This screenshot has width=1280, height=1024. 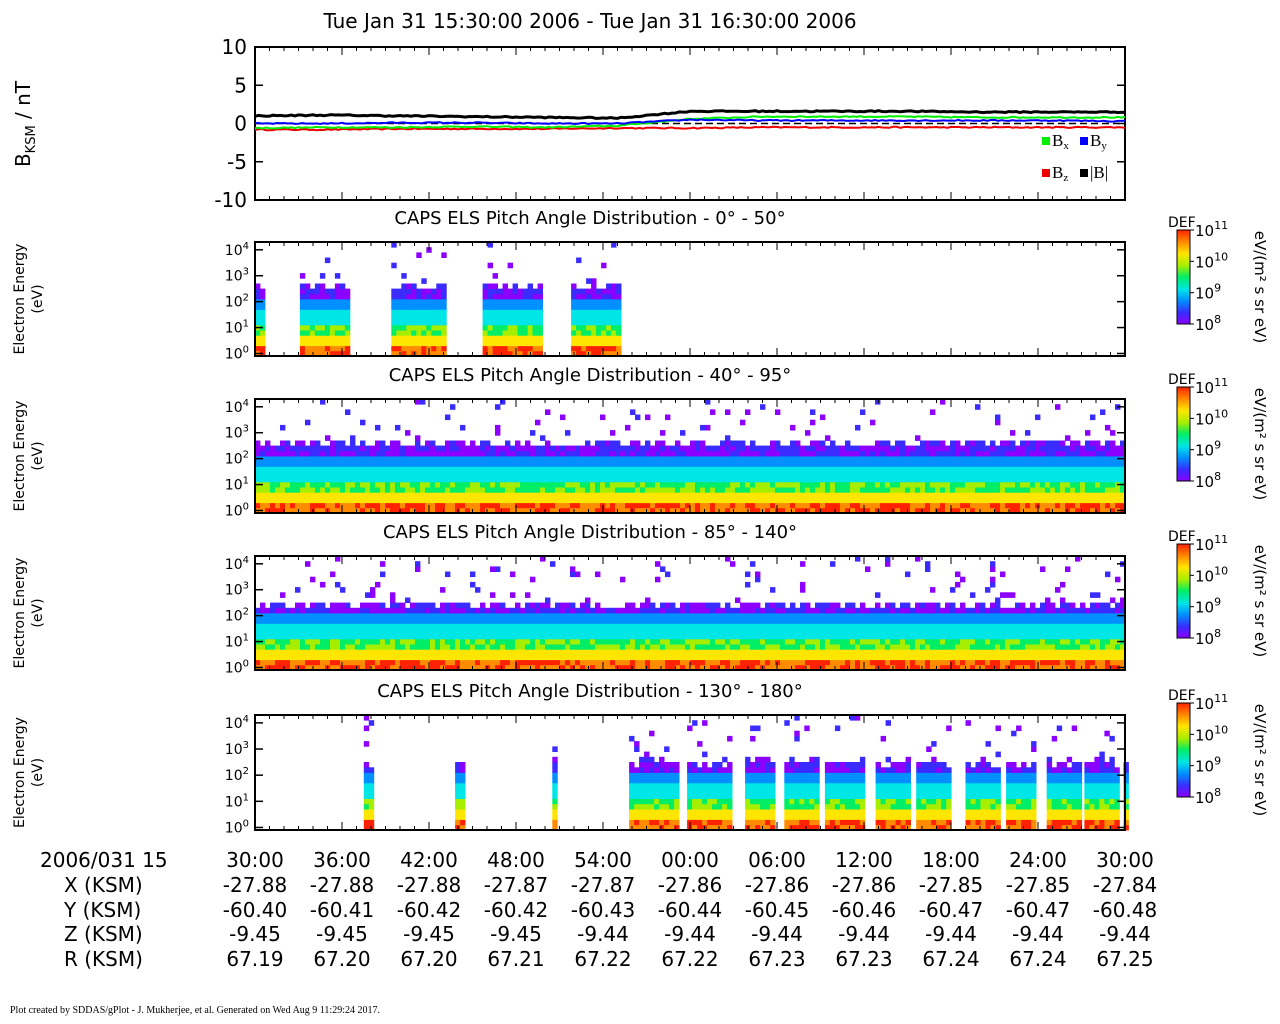 What do you see at coordinates (1125, 958) in the screenshot?
I see `ephemeris-value: 67.25` at bounding box center [1125, 958].